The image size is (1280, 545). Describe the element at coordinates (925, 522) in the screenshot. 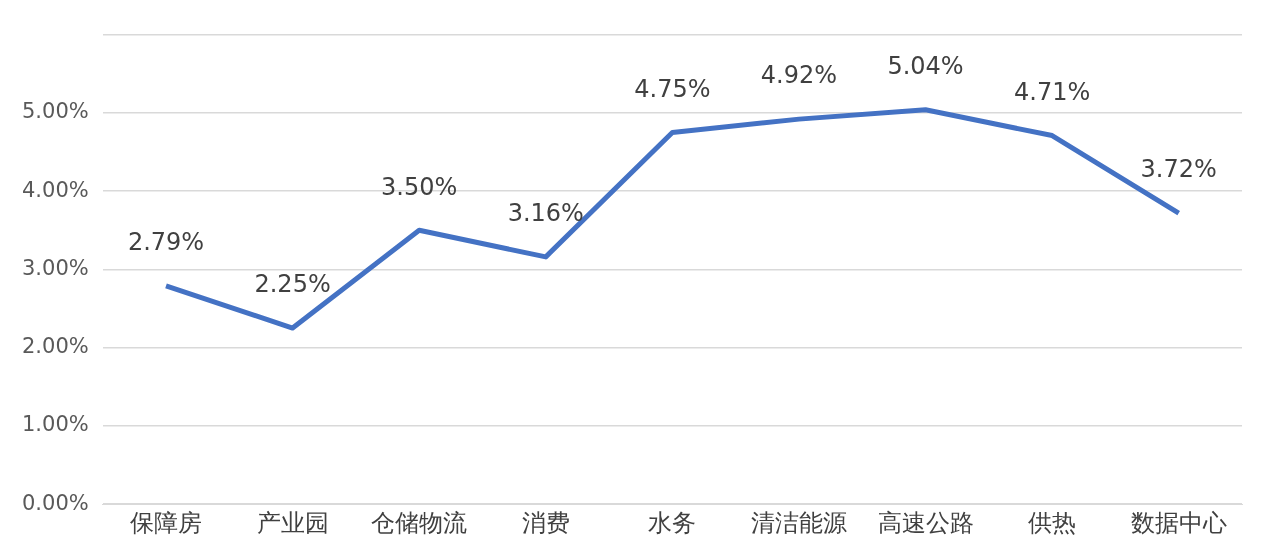

I see `x-tick-label: 高速公路` at that location.